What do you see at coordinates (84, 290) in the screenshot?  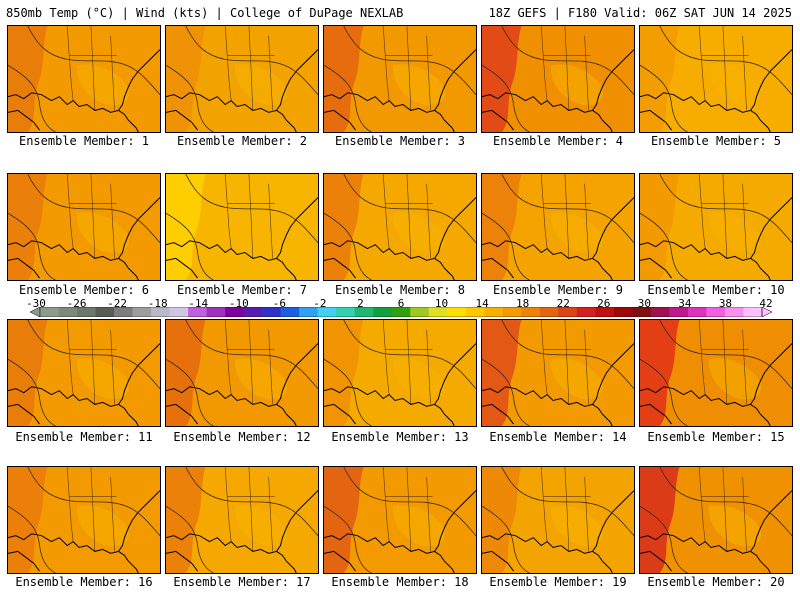 I see `ensemble-member-label: Ensemble Member: 6` at bounding box center [84, 290].